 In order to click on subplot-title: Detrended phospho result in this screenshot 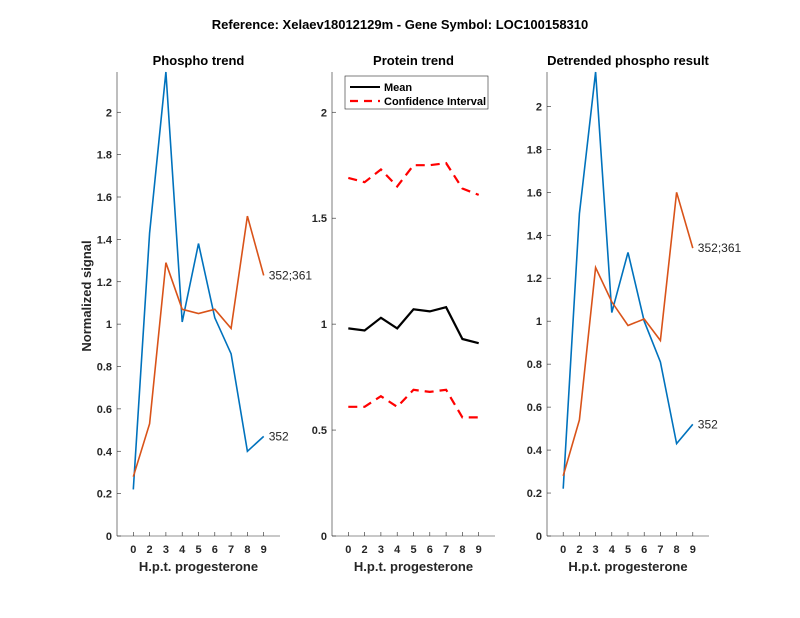, I will do `click(628, 60)`.